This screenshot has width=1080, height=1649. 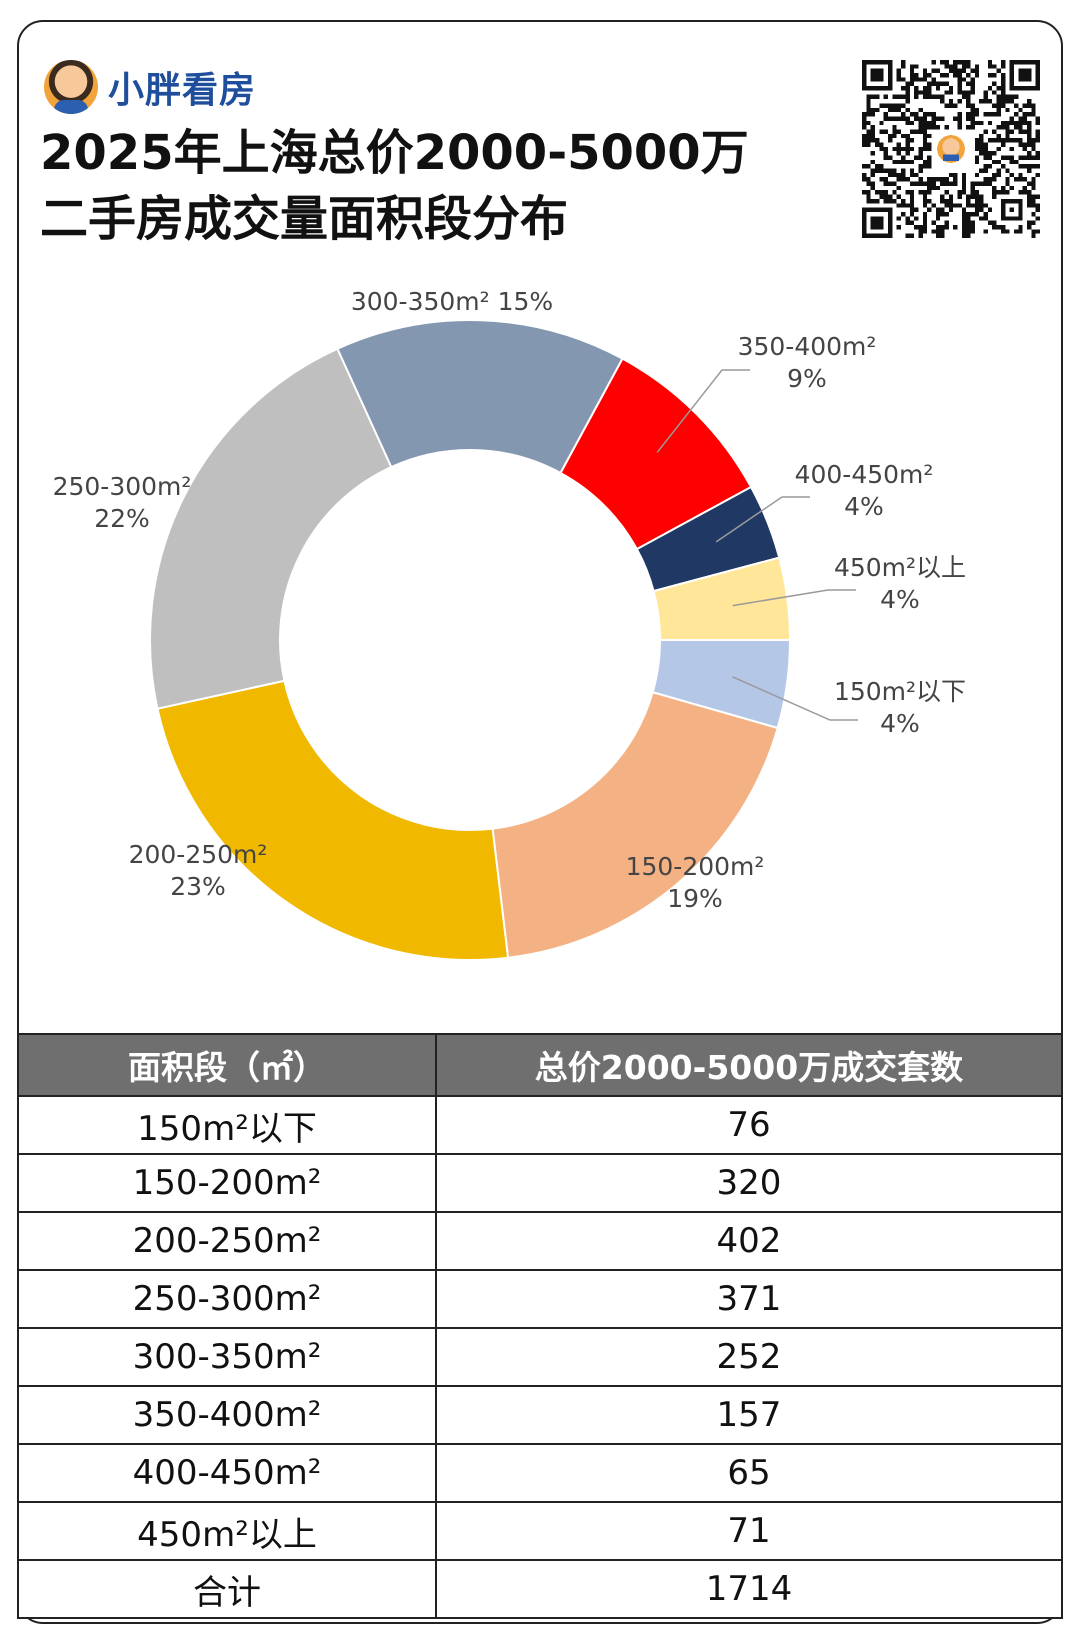 What do you see at coordinates (122, 486) in the screenshot?
I see `slice-label-4: 250-300m²` at bounding box center [122, 486].